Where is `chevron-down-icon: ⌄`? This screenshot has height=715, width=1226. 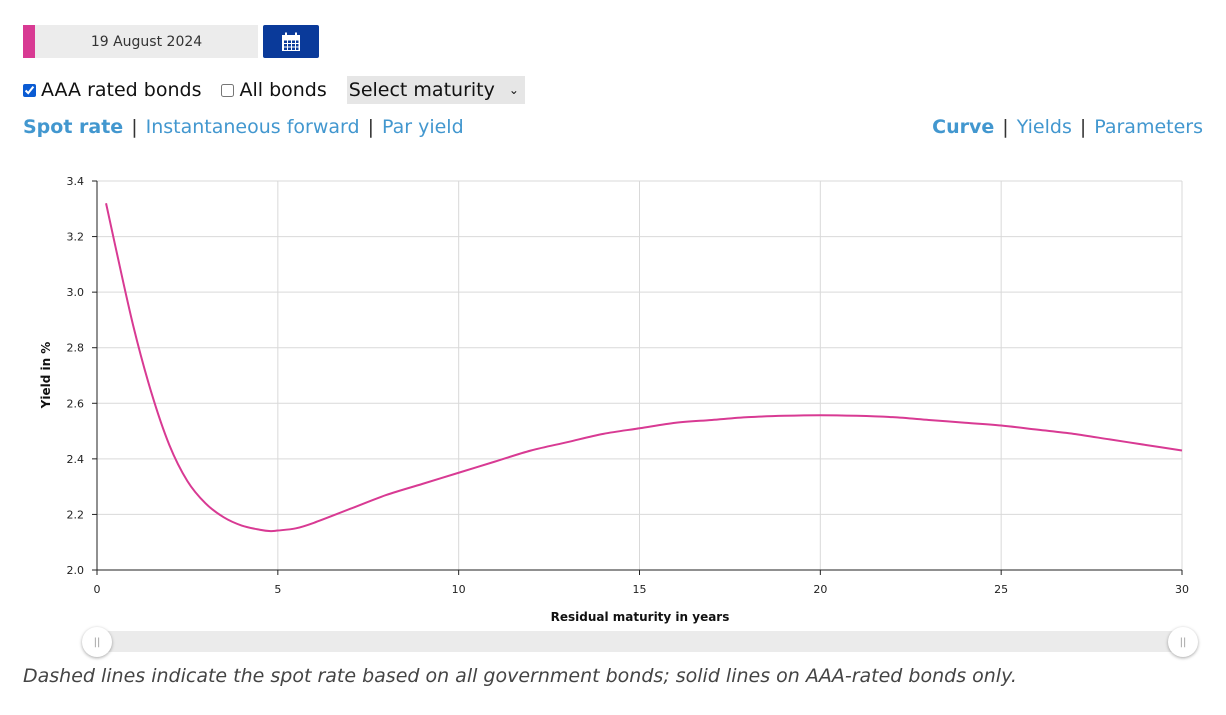
chevron-down-icon: ⌄ is located at coordinates (513, 90).